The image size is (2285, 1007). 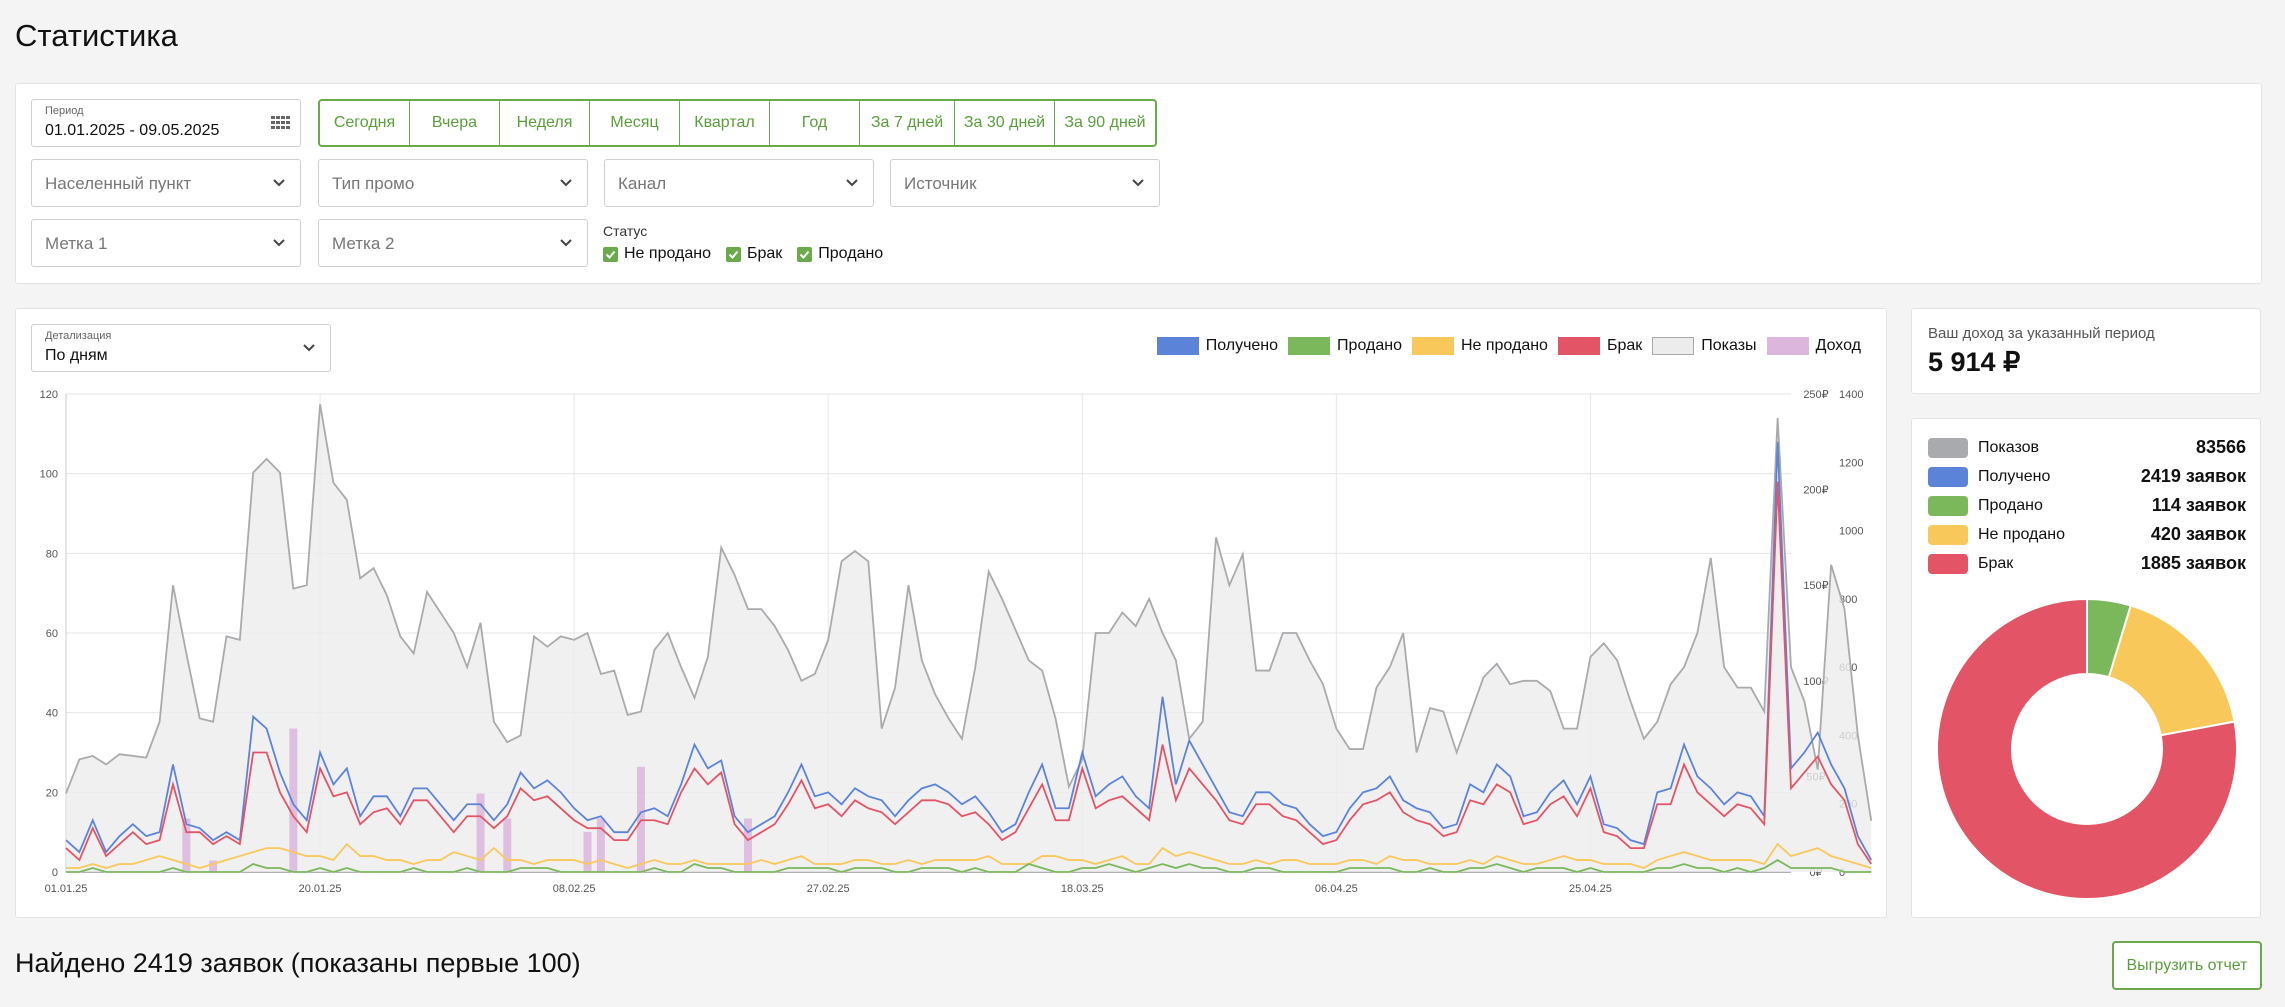 What do you see at coordinates (1842, 873) in the screenshot?
I see `y-shows-tick-label: 0` at bounding box center [1842, 873].